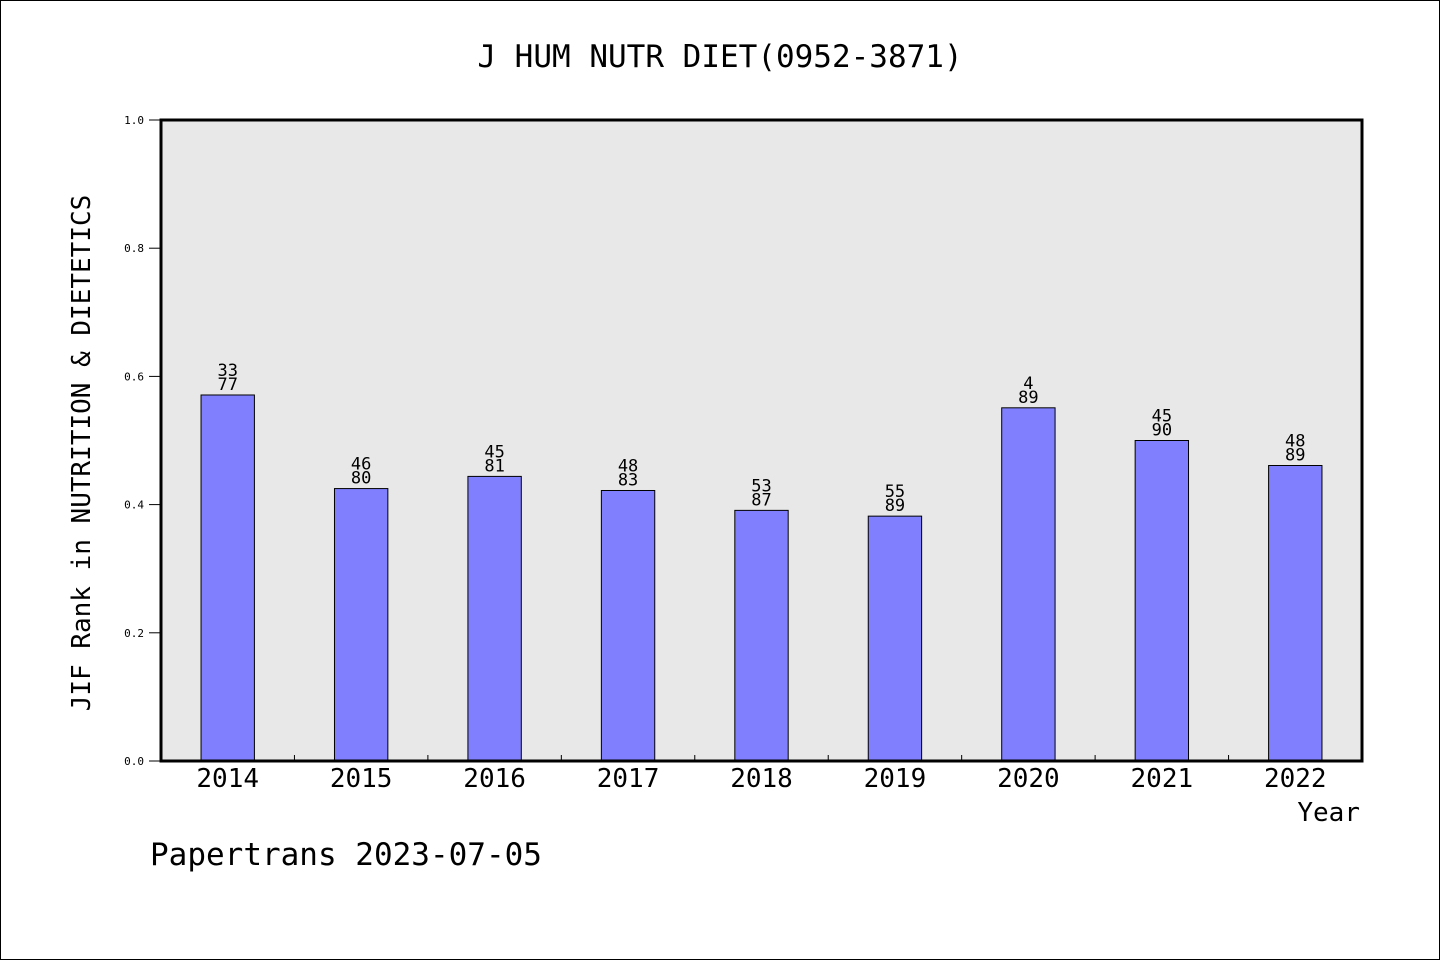 The image size is (1440, 964). Describe the element at coordinates (134, 376) in the screenshot. I see `y-tick-label: 0.6` at that location.